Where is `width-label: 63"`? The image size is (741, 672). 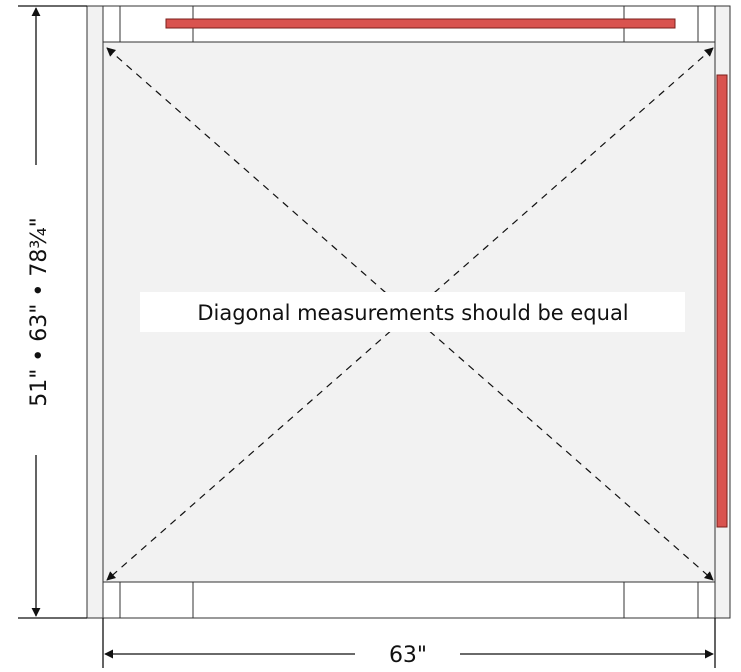
width-label: 63" is located at coordinates (408, 655).